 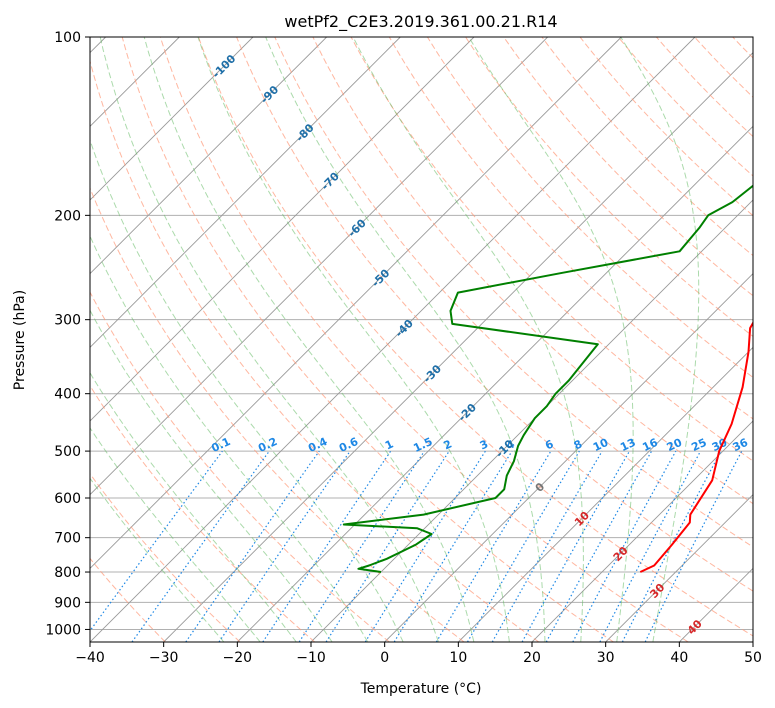 I want to click on x-tick-label: 20, so click(x=532, y=658).